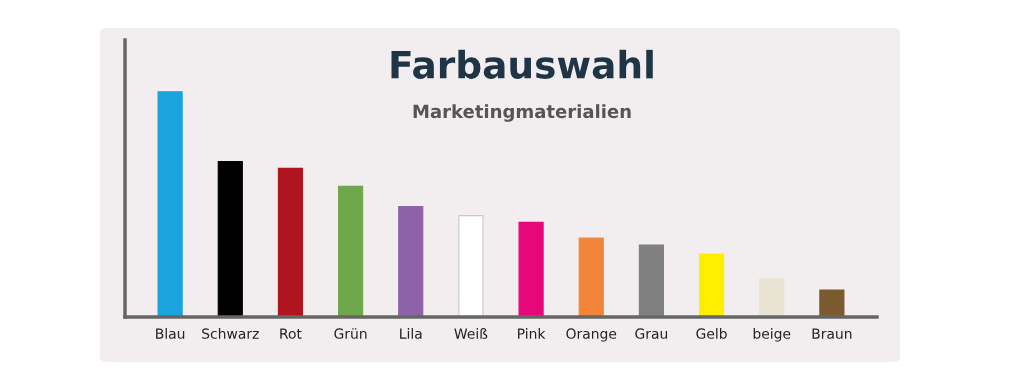  Describe the element at coordinates (170, 333) in the screenshot. I see `x-tick-label: Blau` at that location.